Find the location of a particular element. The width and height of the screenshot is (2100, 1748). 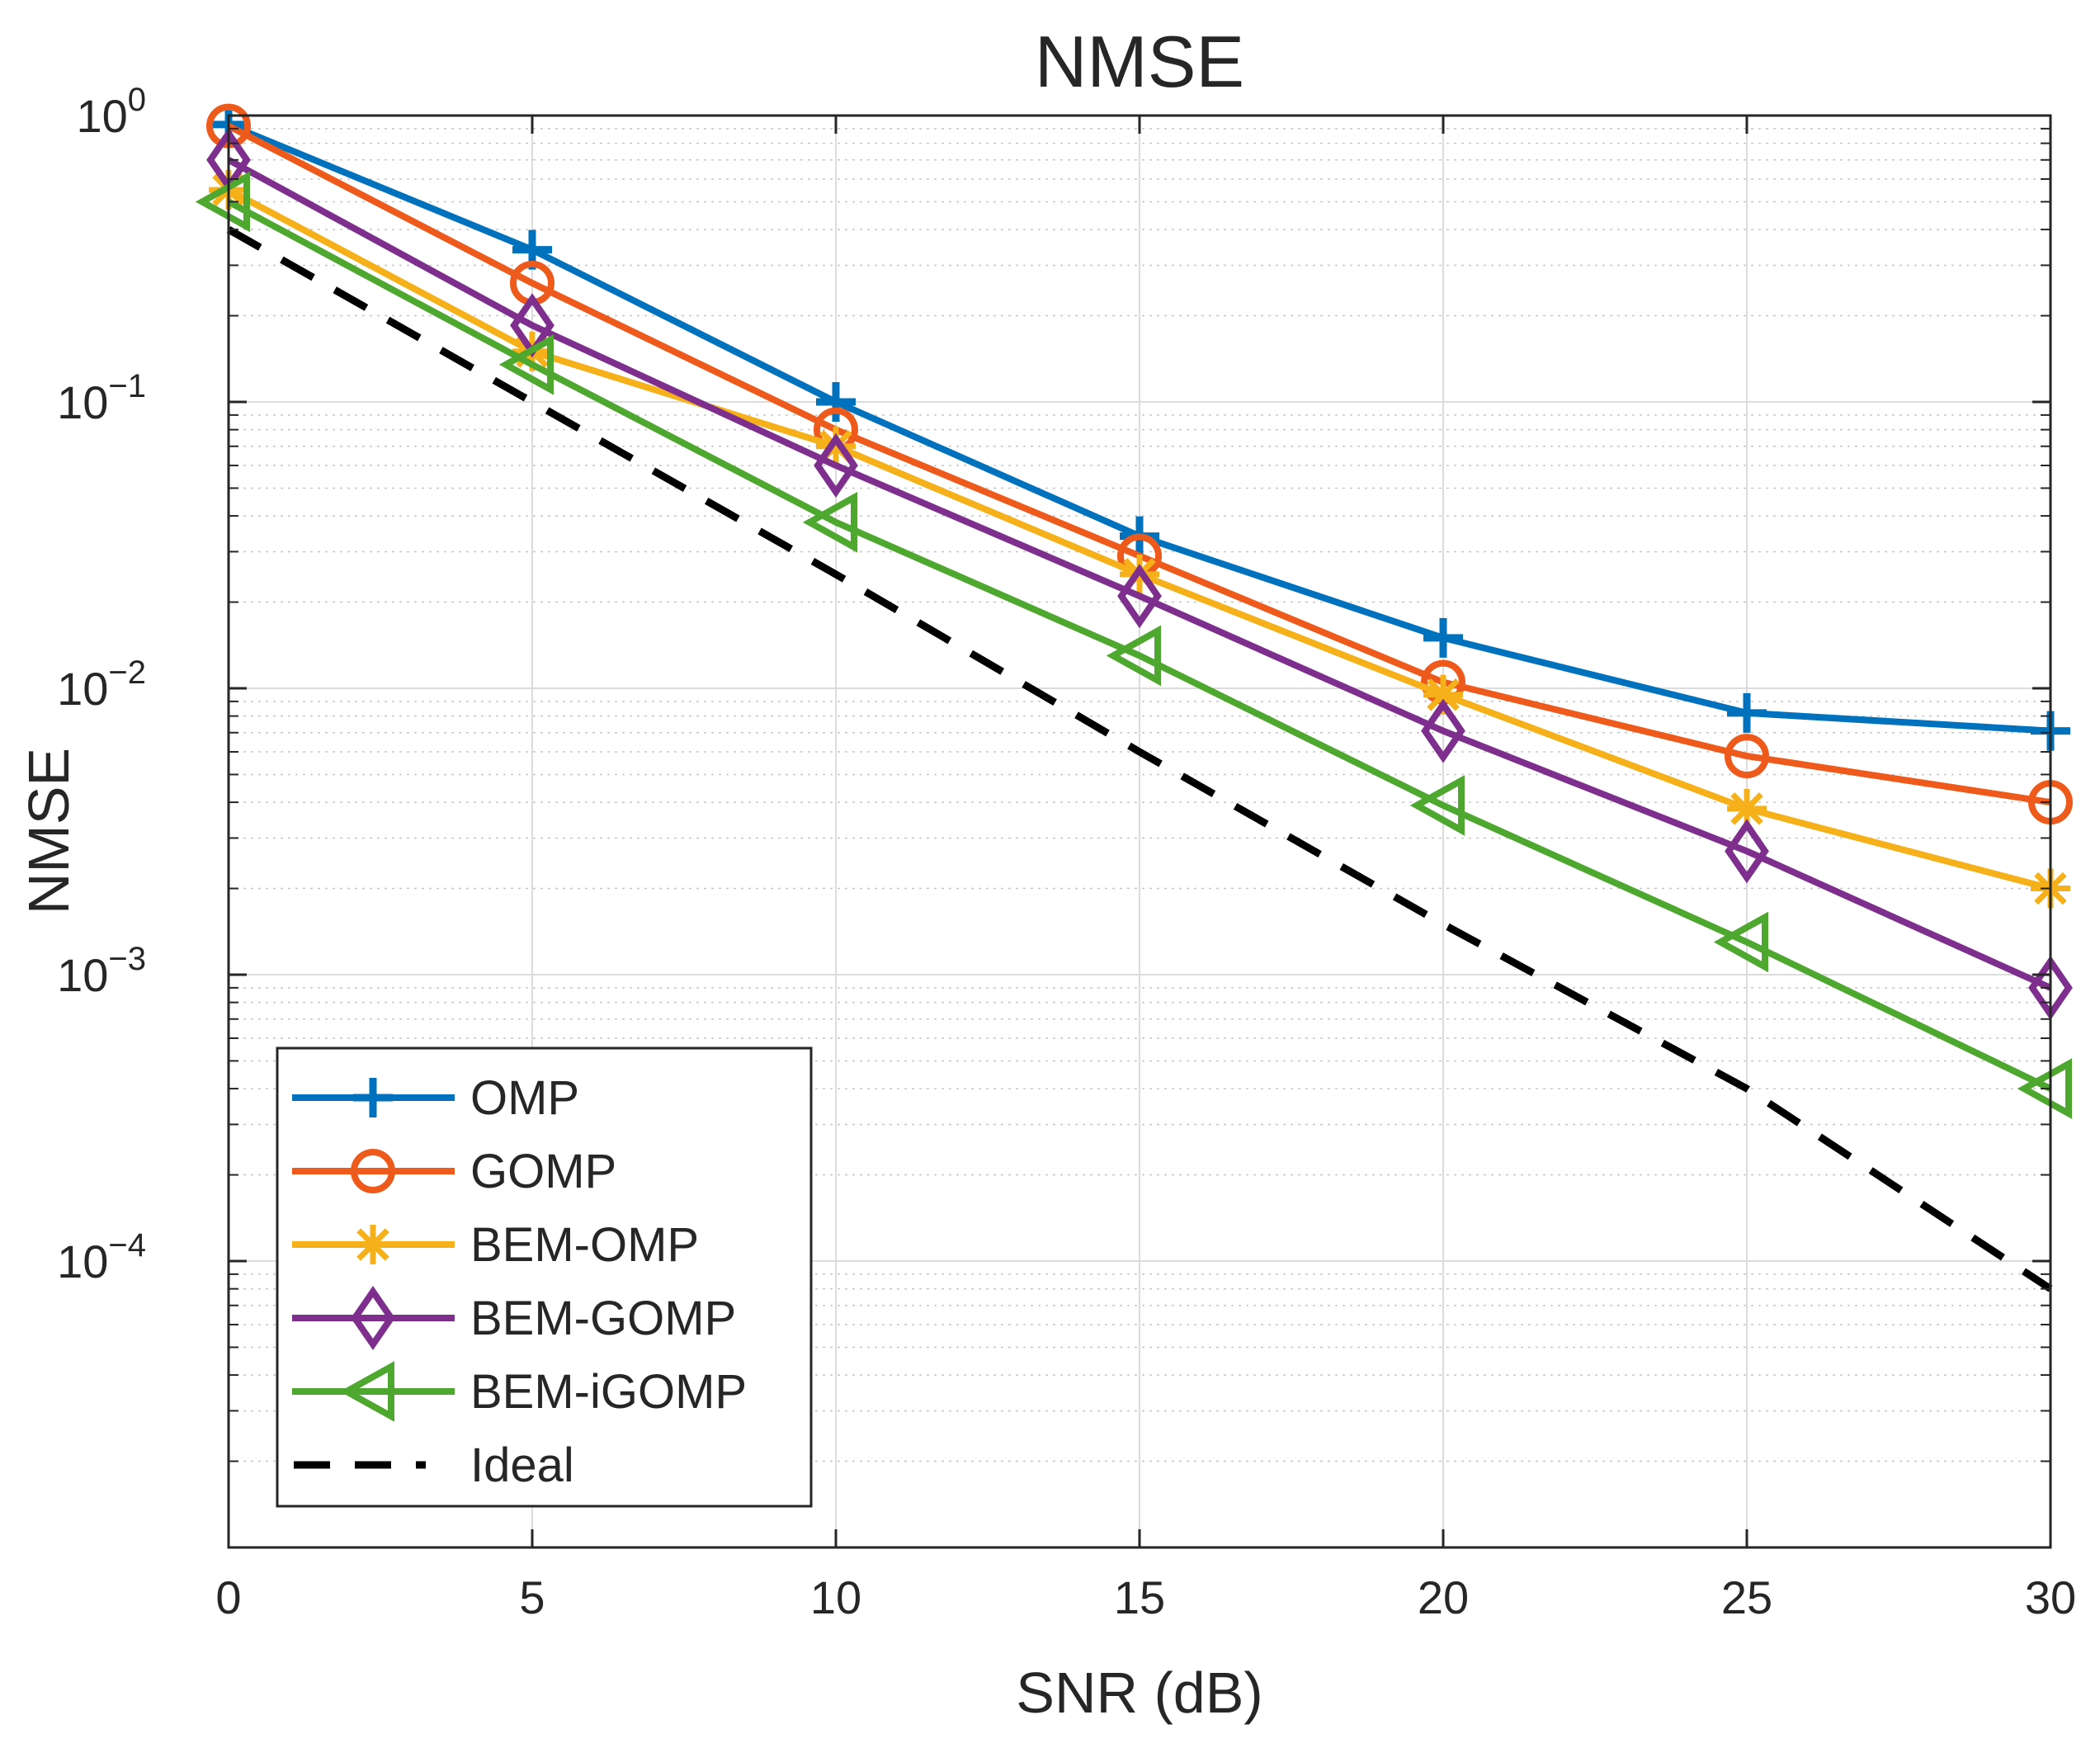

legend-item: BEM-OMP is located at coordinates (495, 1245).